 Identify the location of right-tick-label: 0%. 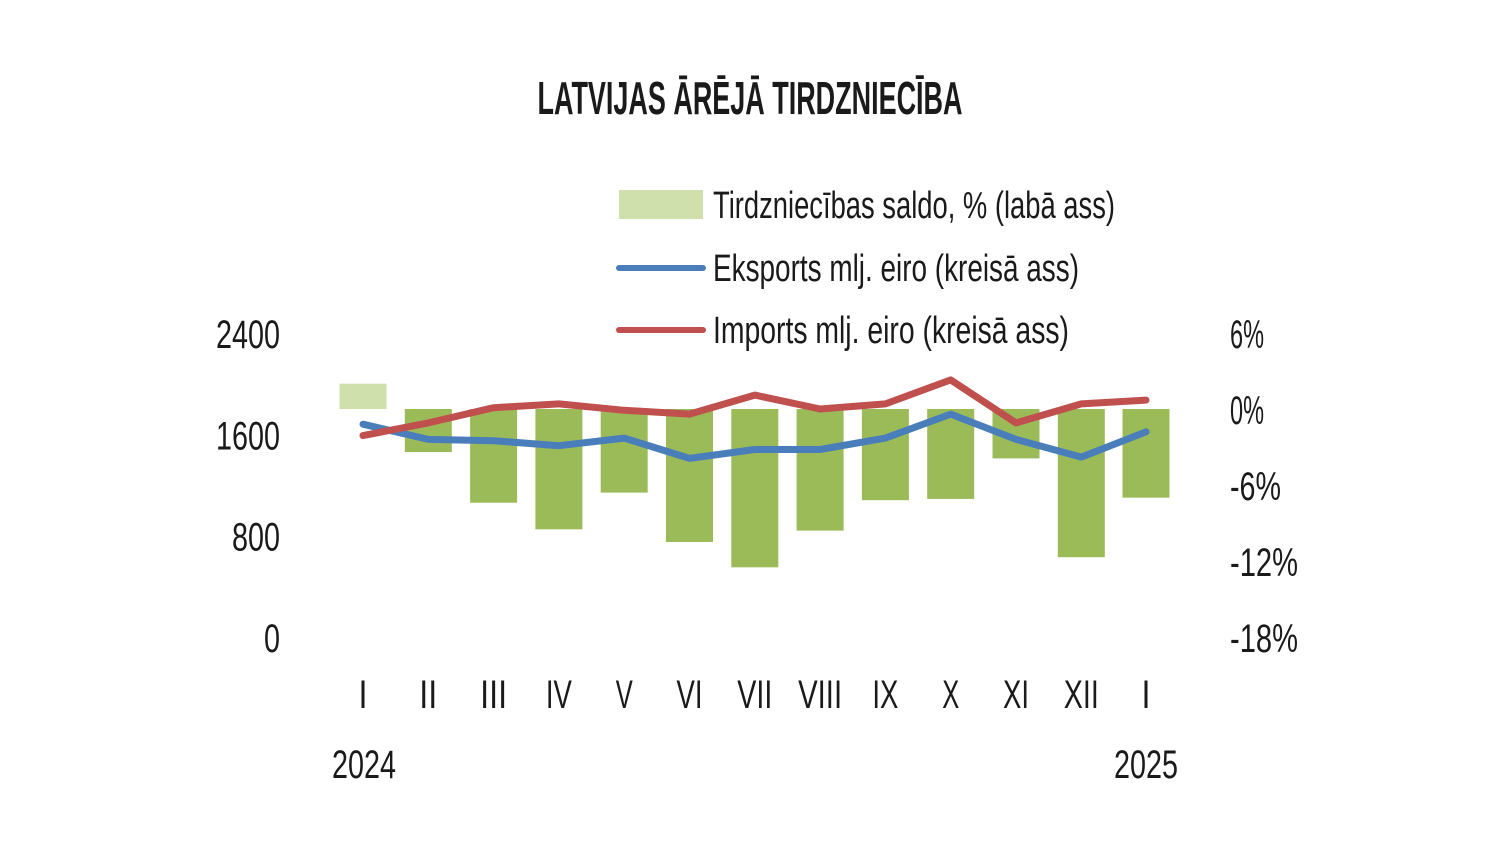
(1247, 411).